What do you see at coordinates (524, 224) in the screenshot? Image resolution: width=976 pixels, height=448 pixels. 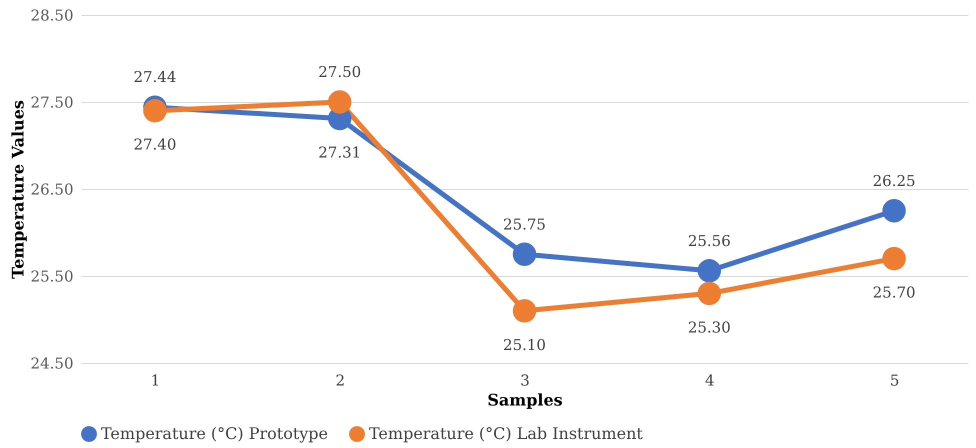 I see `data-label: 25.75` at bounding box center [524, 224].